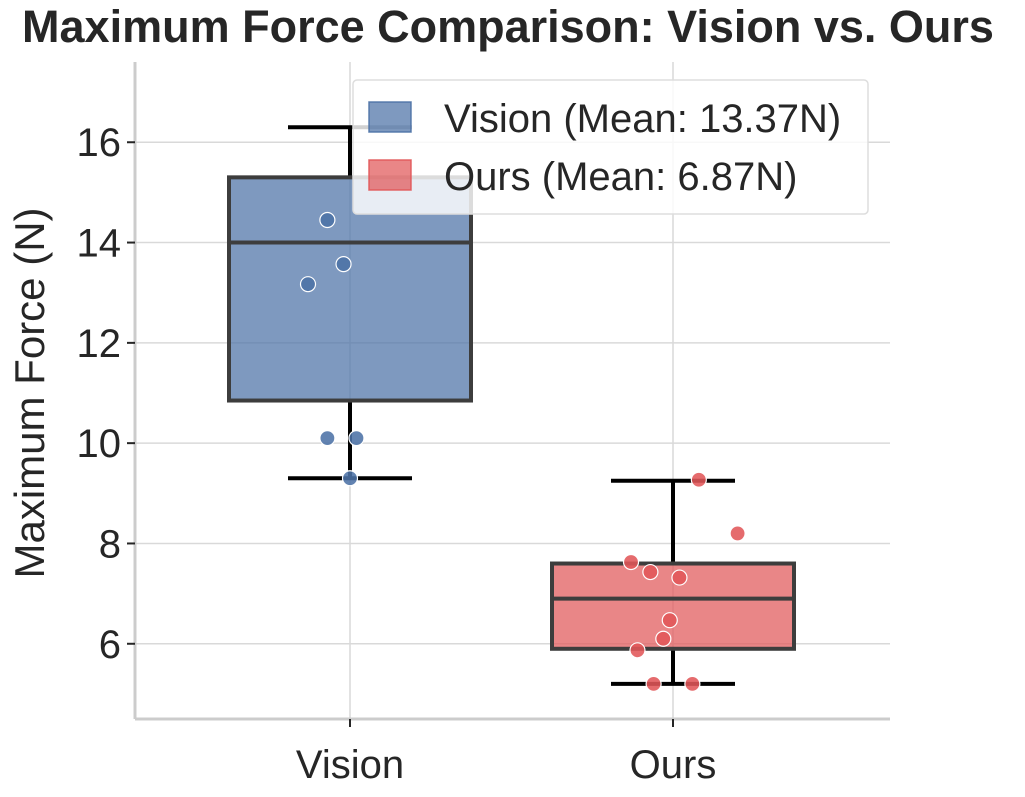 This screenshot has width=1025, height=797. Describe the element at coordinates (110, 544) in the screenshot. I see `y-tick-label: 8` at that location.